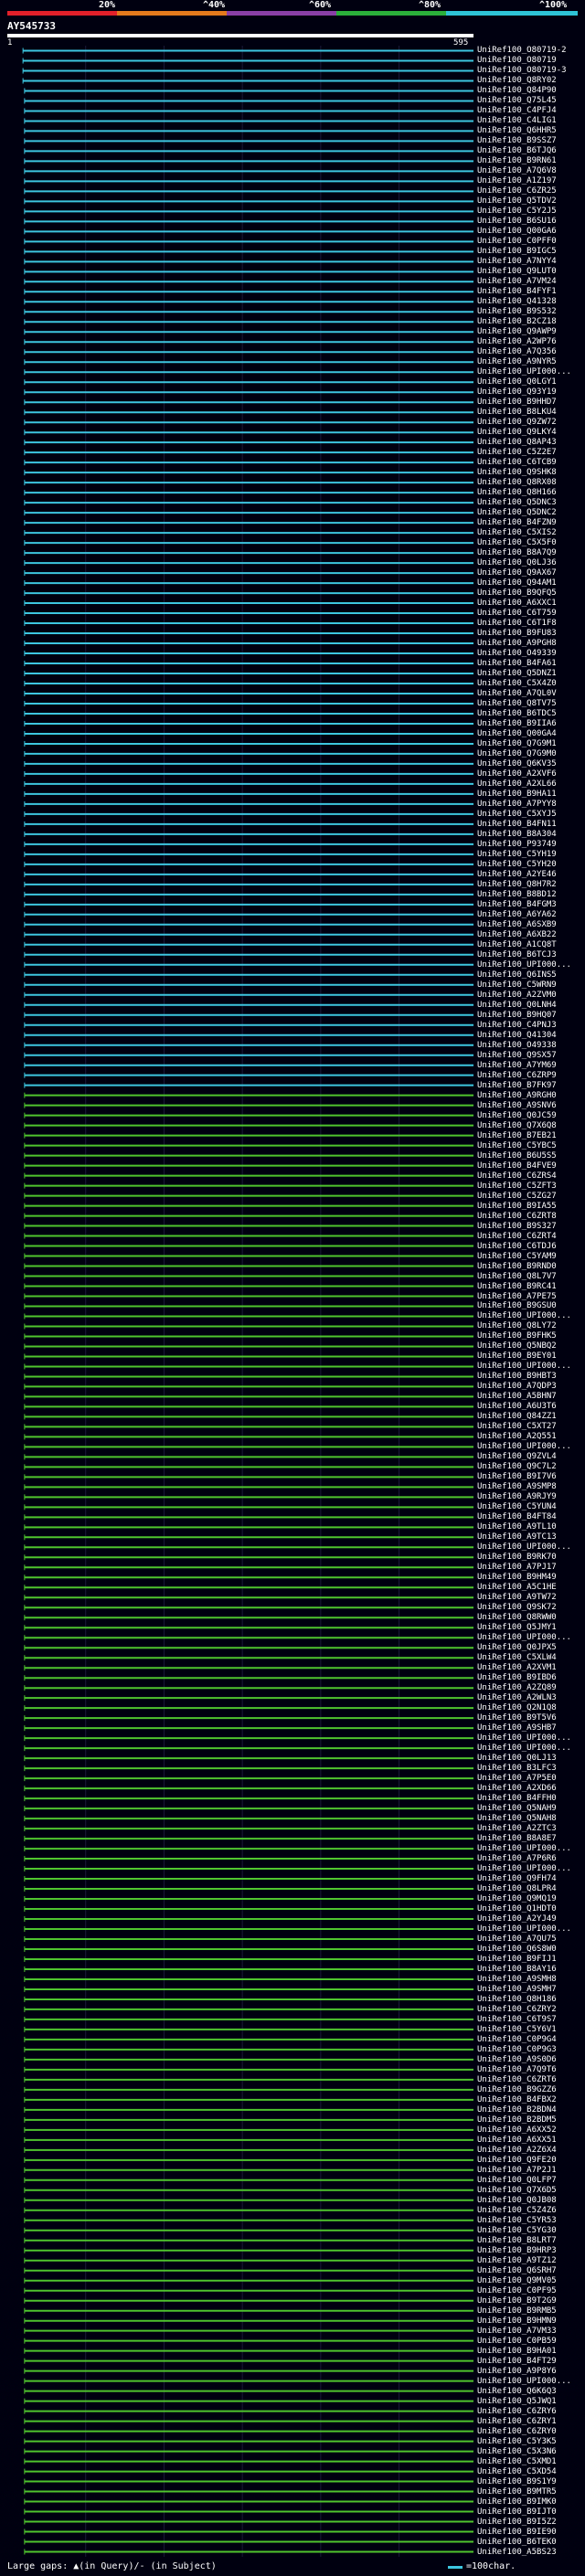 This screenshot has height=2576, width=585. What do you see at coordinates (517, 2512) in the screenshot?
I see `hit-label: UniRef100_B9IJT0` at bounding box center [517, 2512].